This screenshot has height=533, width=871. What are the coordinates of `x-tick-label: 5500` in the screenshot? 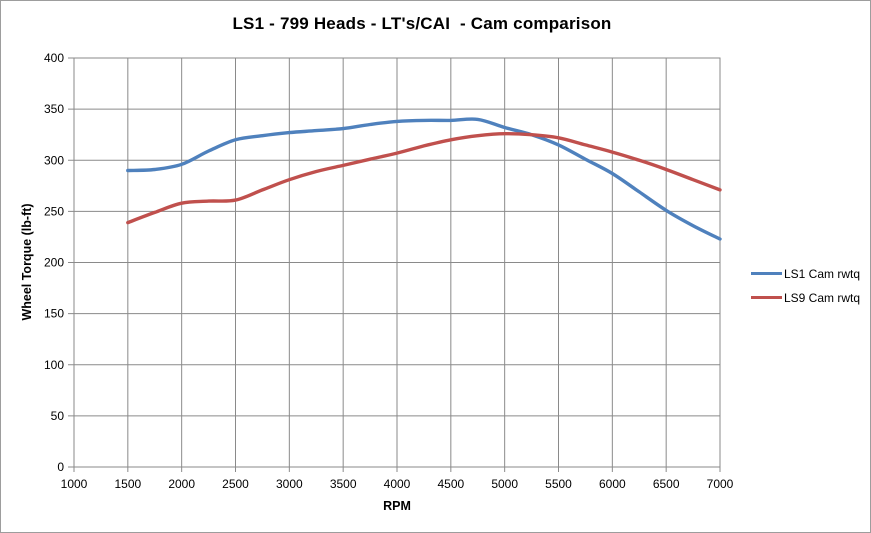 It's located at (558, 484).